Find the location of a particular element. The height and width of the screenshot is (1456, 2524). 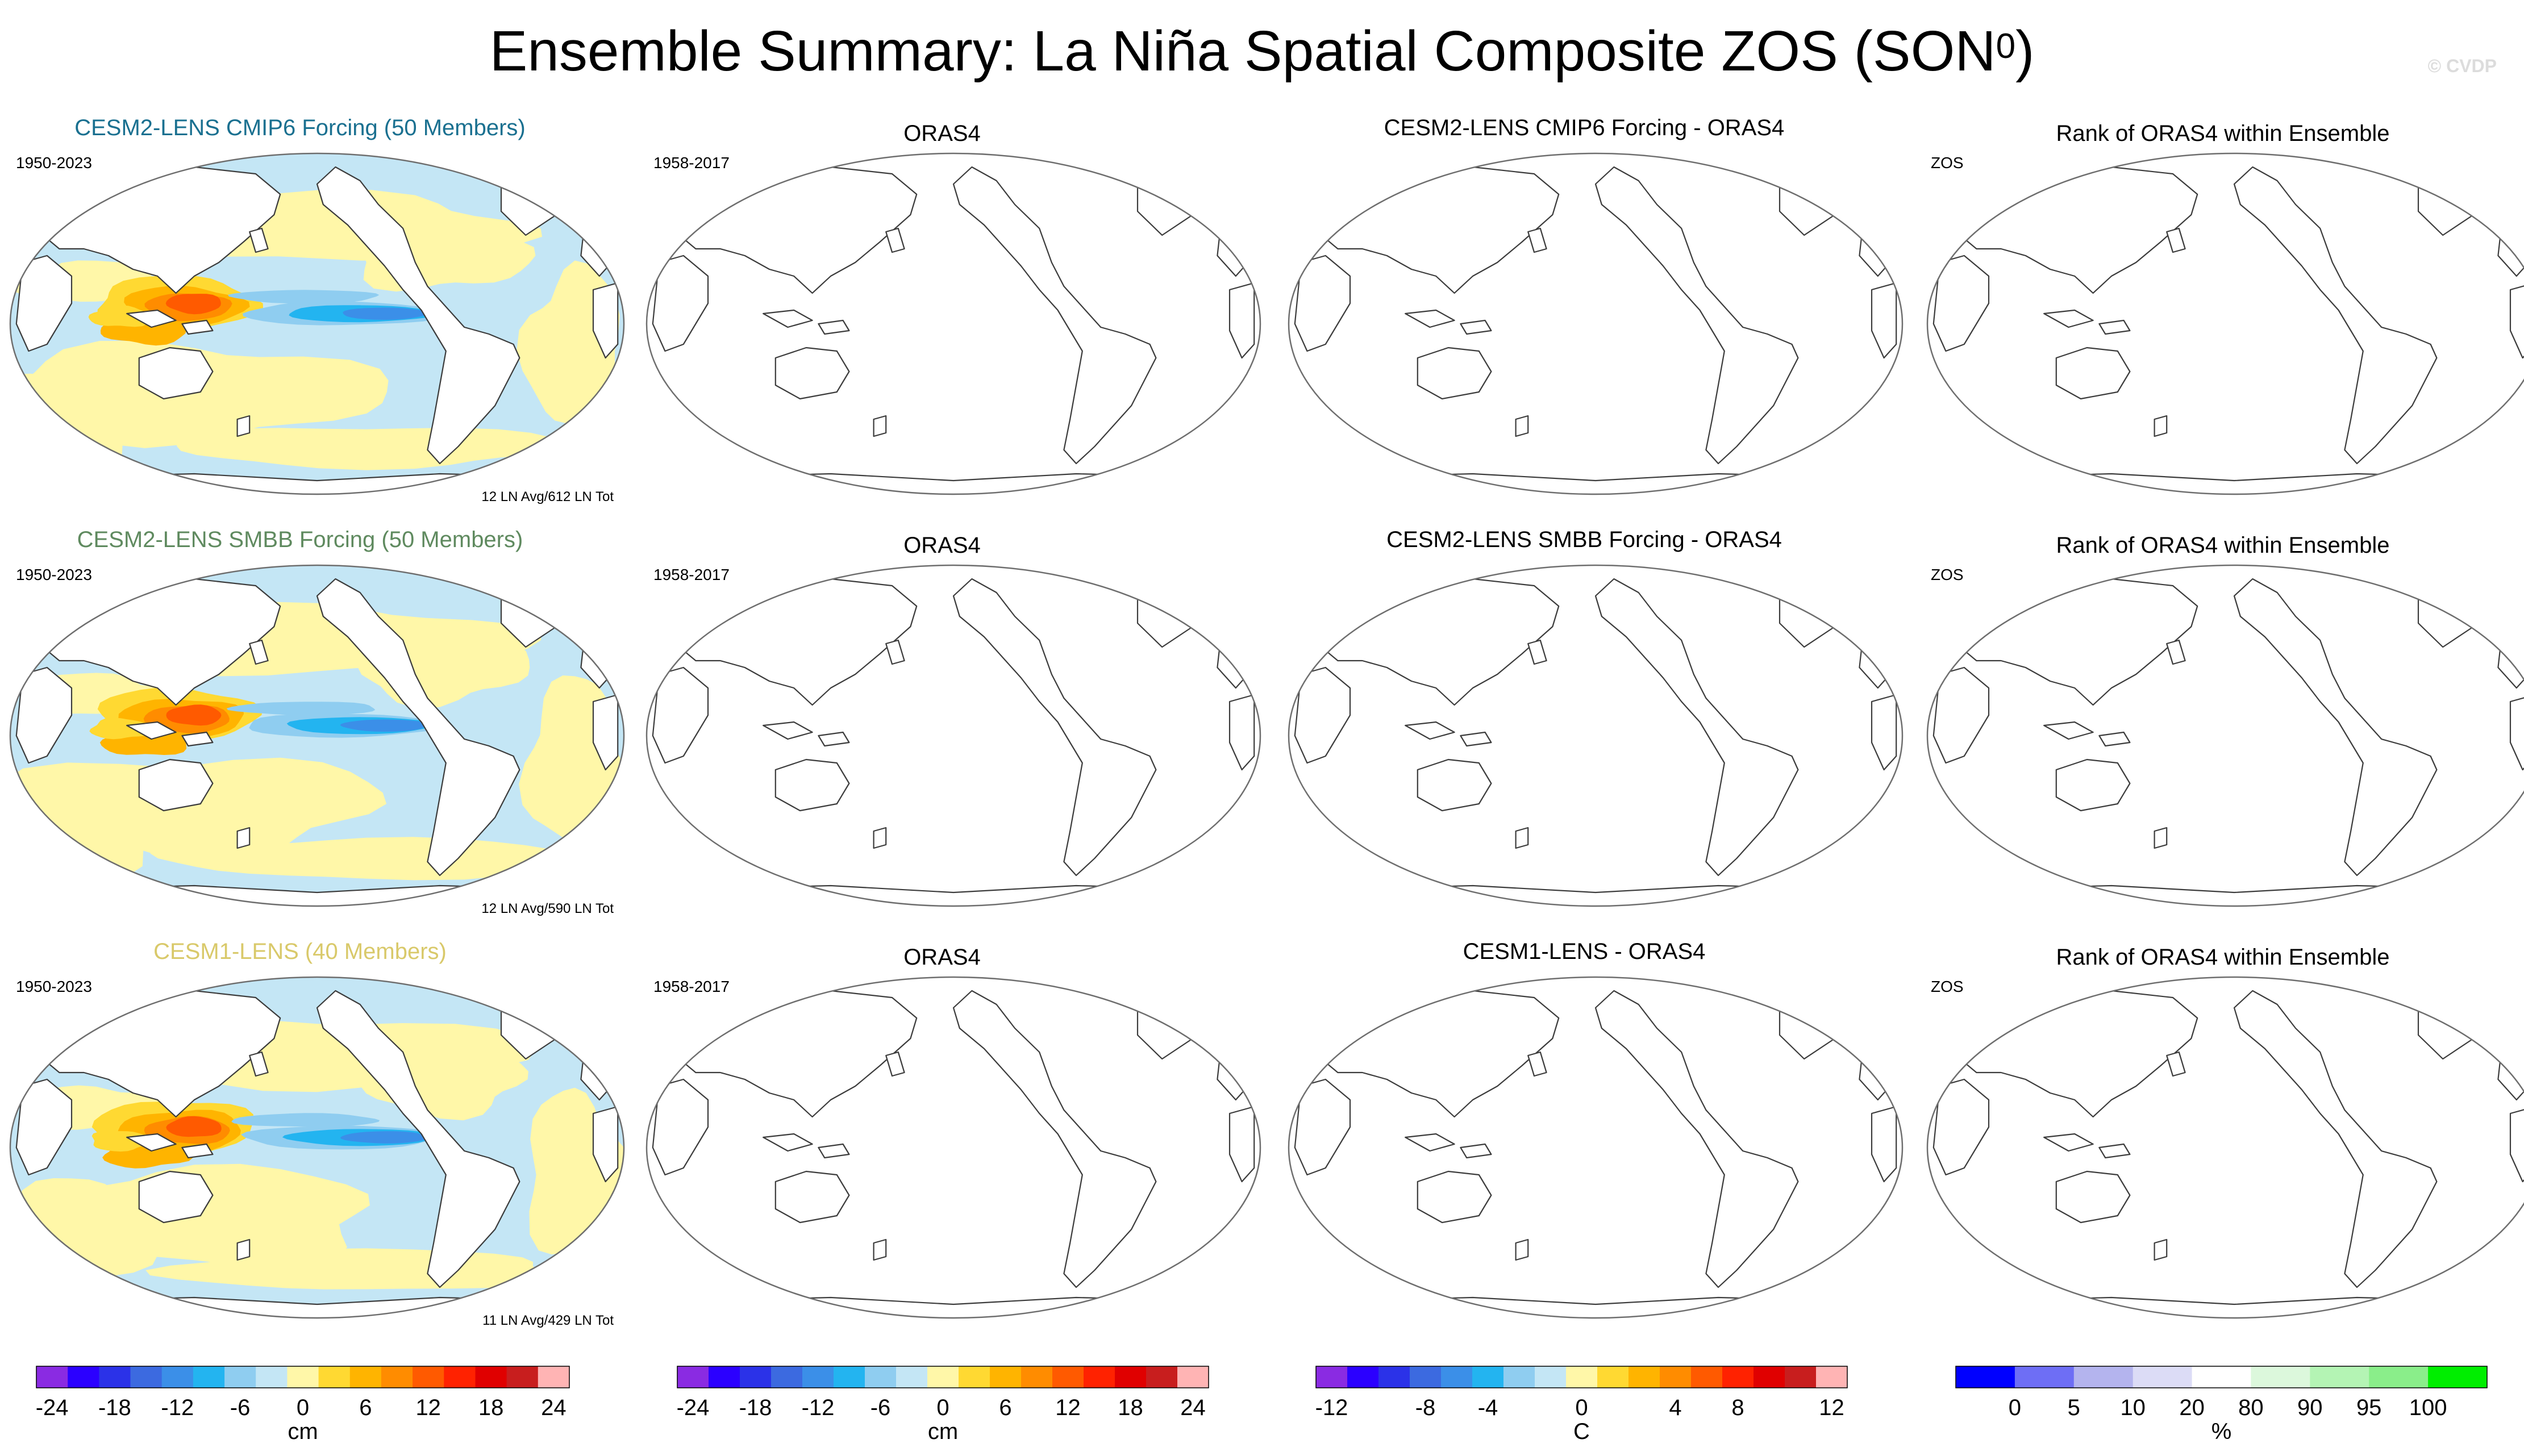

rank-variable-label: ZOS is located at coordinates (1947, 163).